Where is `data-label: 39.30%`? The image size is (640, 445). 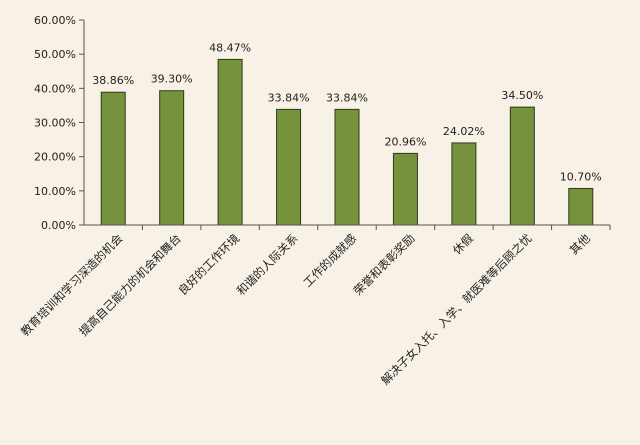 data-label: 39.30% is located at coordinates (172, 79).